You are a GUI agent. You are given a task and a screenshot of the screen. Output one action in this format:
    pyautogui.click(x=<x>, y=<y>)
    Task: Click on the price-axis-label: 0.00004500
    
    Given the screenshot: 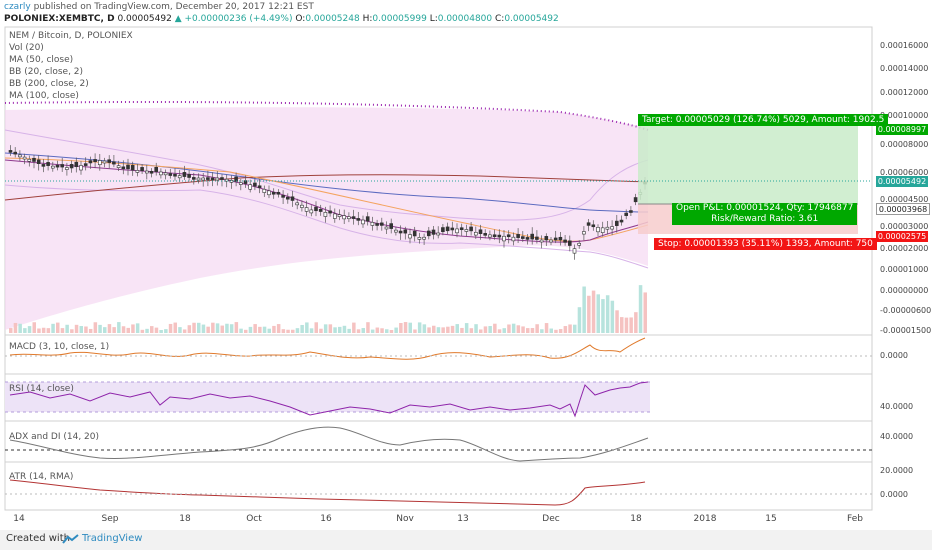 What is the action you would take?
    pyautogui.click(x=904, y=199)
    